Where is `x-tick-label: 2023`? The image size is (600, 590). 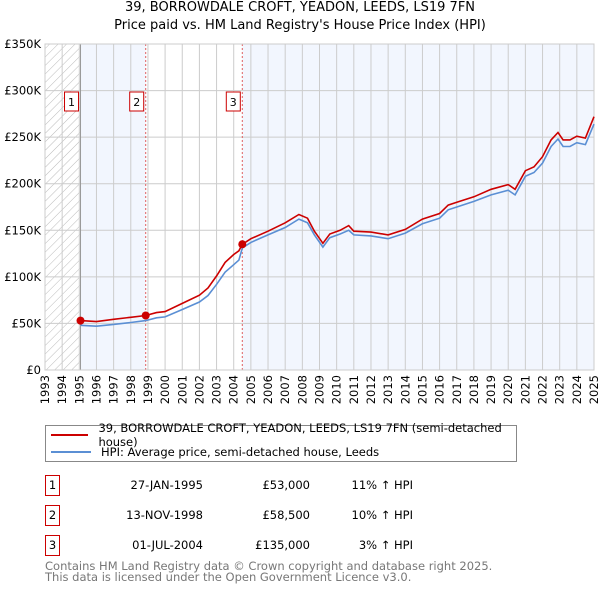
x-tick-label: 2023 is located at coordinates (560, 389).